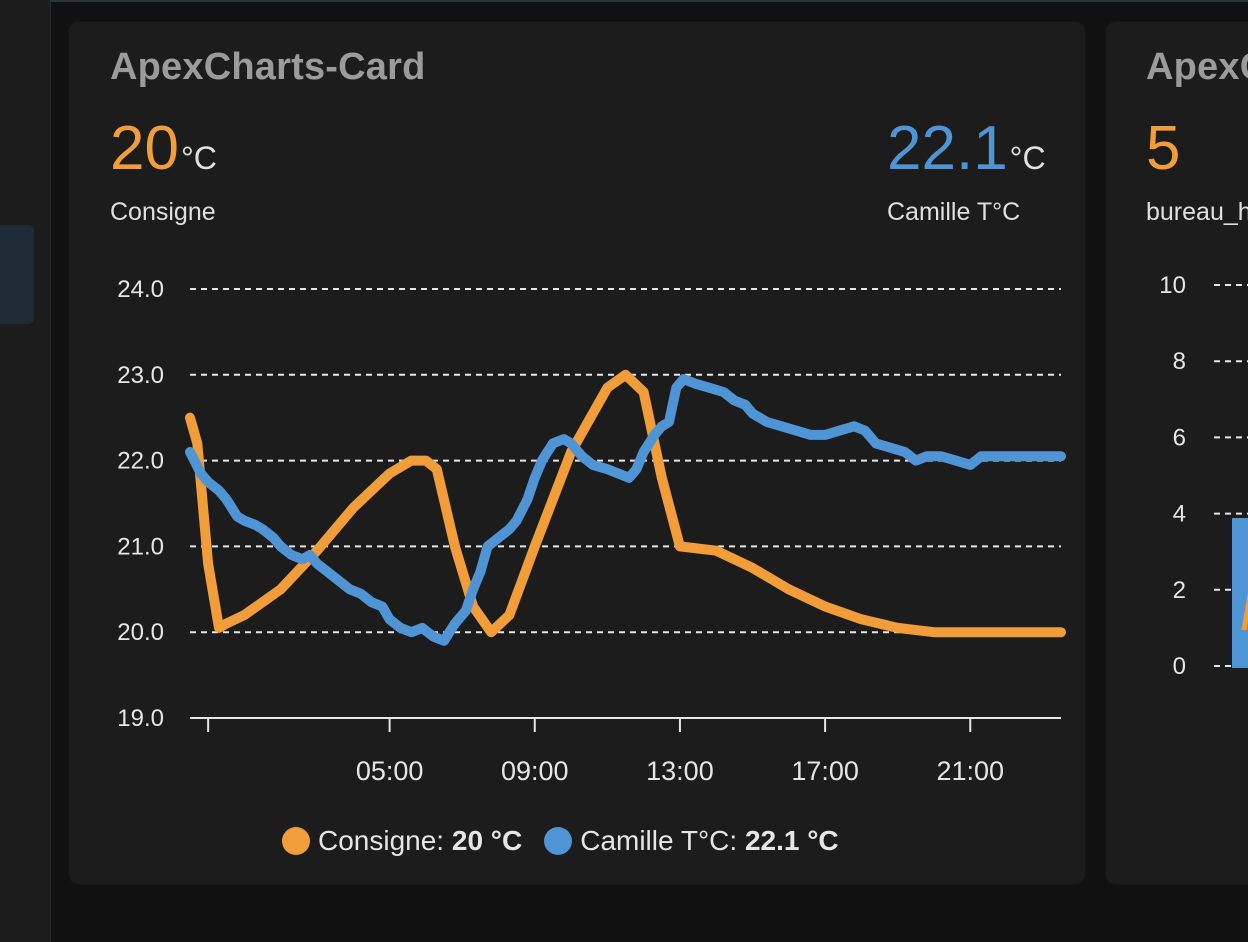 This screenshot has width=1248, height=942. I want to click on stat-camille: 22.1°C, so click(966, 153).